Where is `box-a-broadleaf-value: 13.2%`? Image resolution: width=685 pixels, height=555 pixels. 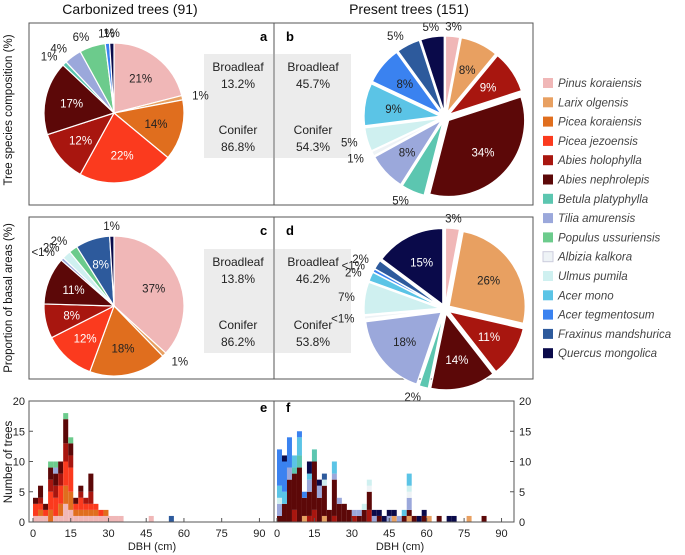 box-a-broadleaf-value: 13.2% is located at coordinates (238, 84).